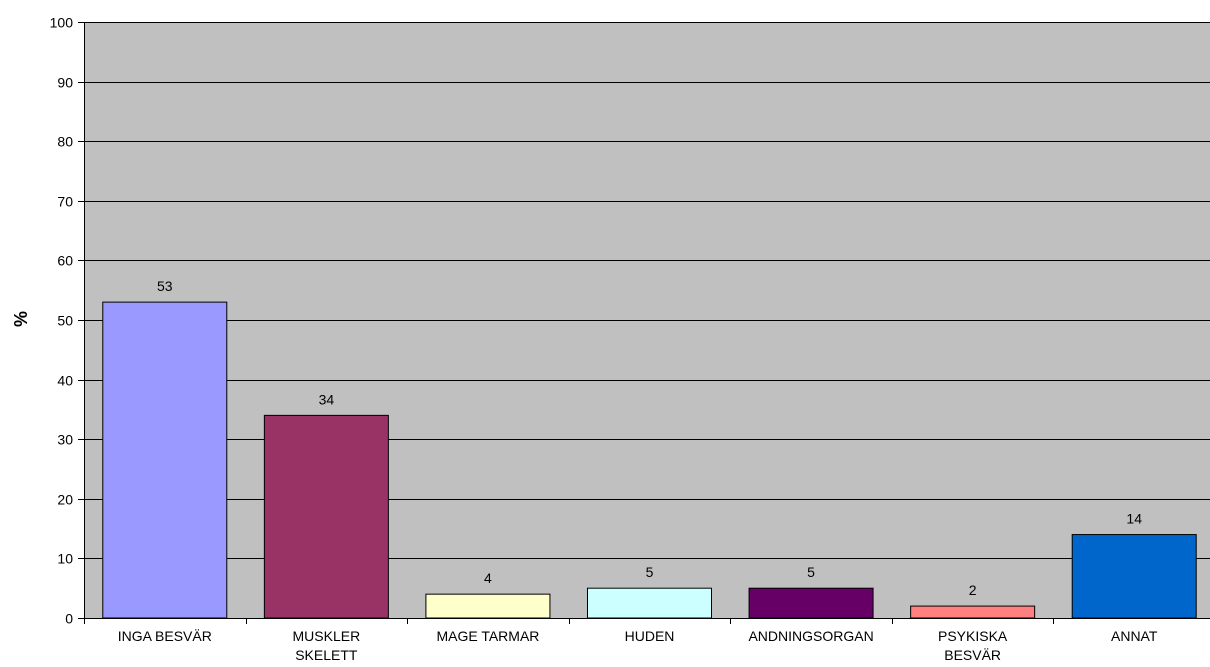 This screenshot has width=1210, height=667. I want to click on y-tick-label: 0, so click(69, 619).